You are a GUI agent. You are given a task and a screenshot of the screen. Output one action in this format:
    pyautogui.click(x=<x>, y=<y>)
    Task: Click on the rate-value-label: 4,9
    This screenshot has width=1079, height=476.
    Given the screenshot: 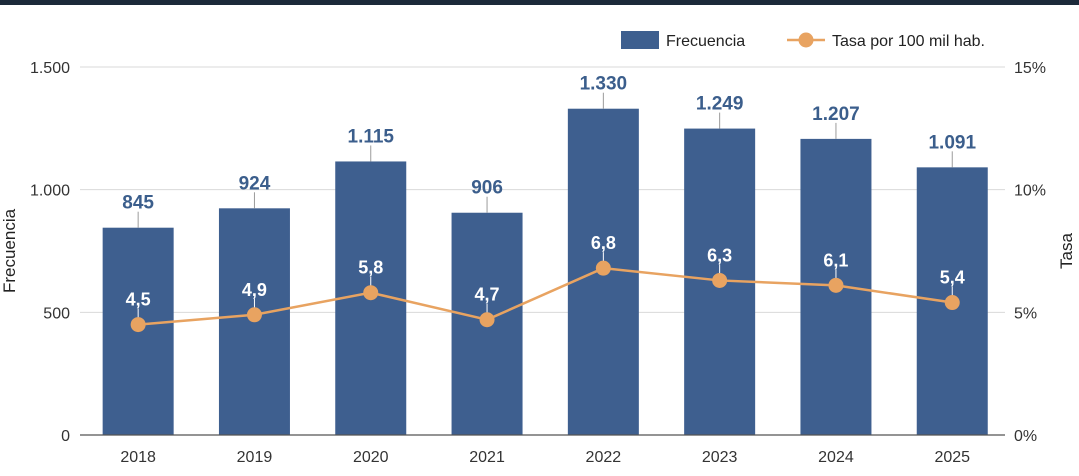 What is the action you would take?
    pyautogui.click(x=254, y=290)
    